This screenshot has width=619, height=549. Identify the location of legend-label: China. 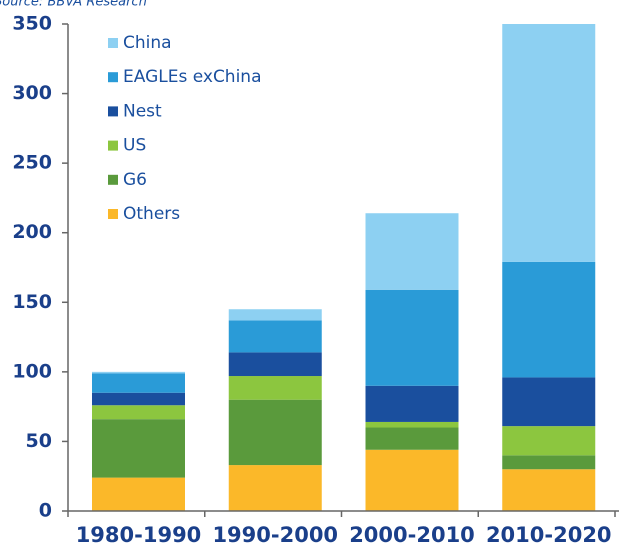
(147, 43).